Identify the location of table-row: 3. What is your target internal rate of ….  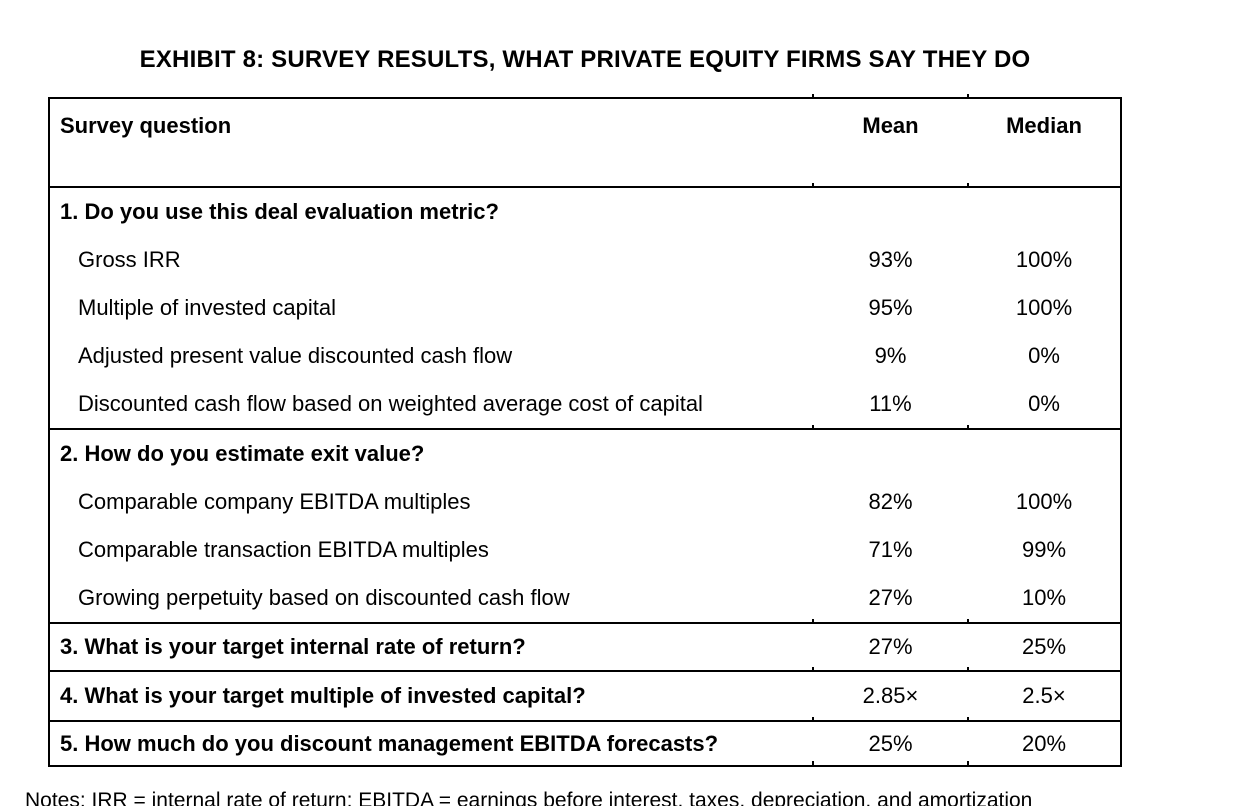
(585, 647).